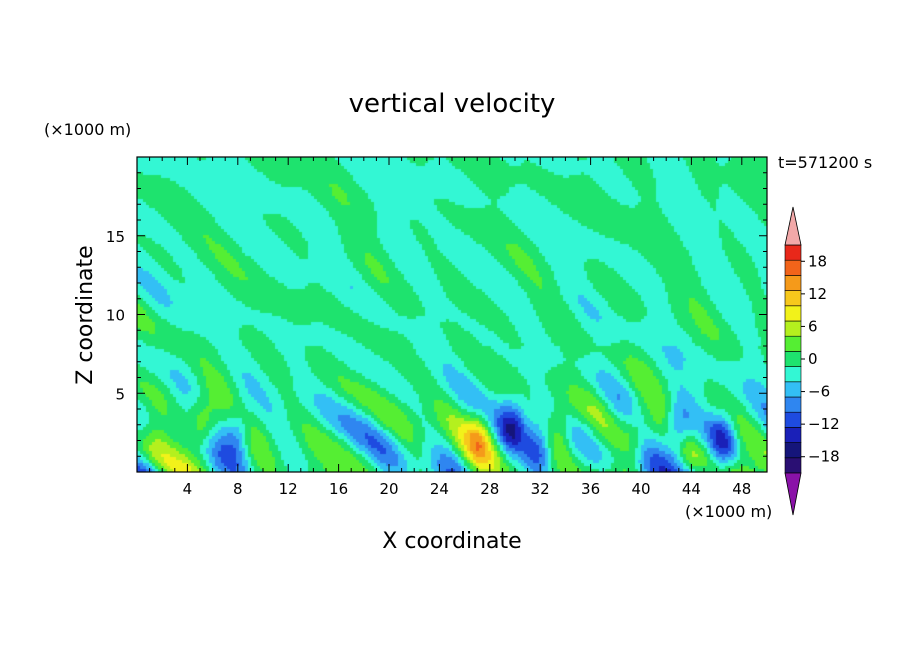  I want to click on colorbar-label: −12, so click(824, 424).